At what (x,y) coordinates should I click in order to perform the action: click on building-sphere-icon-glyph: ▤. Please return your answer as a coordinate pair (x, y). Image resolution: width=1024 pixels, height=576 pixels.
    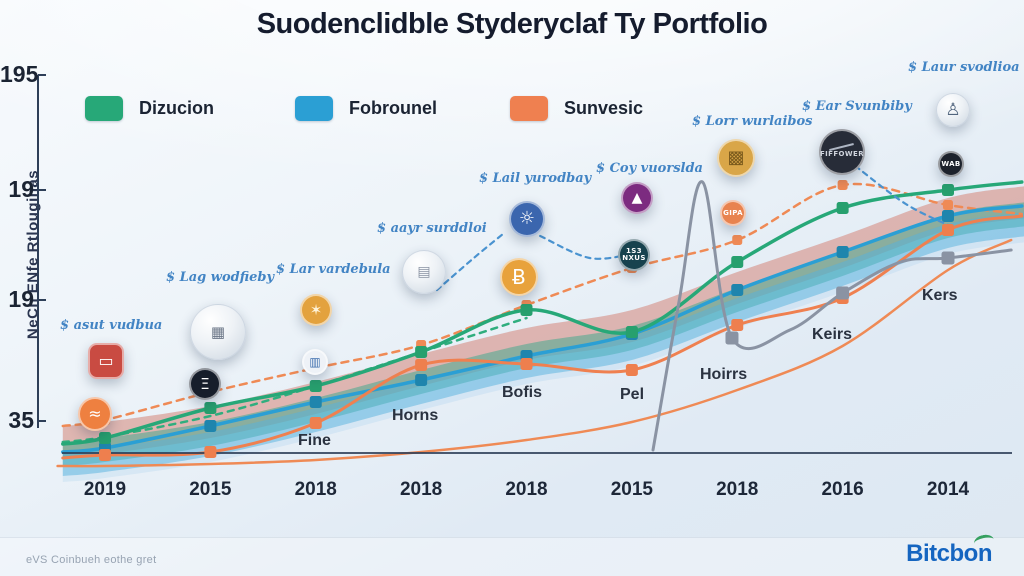
    Looking at the image, I should click on (424, 272).